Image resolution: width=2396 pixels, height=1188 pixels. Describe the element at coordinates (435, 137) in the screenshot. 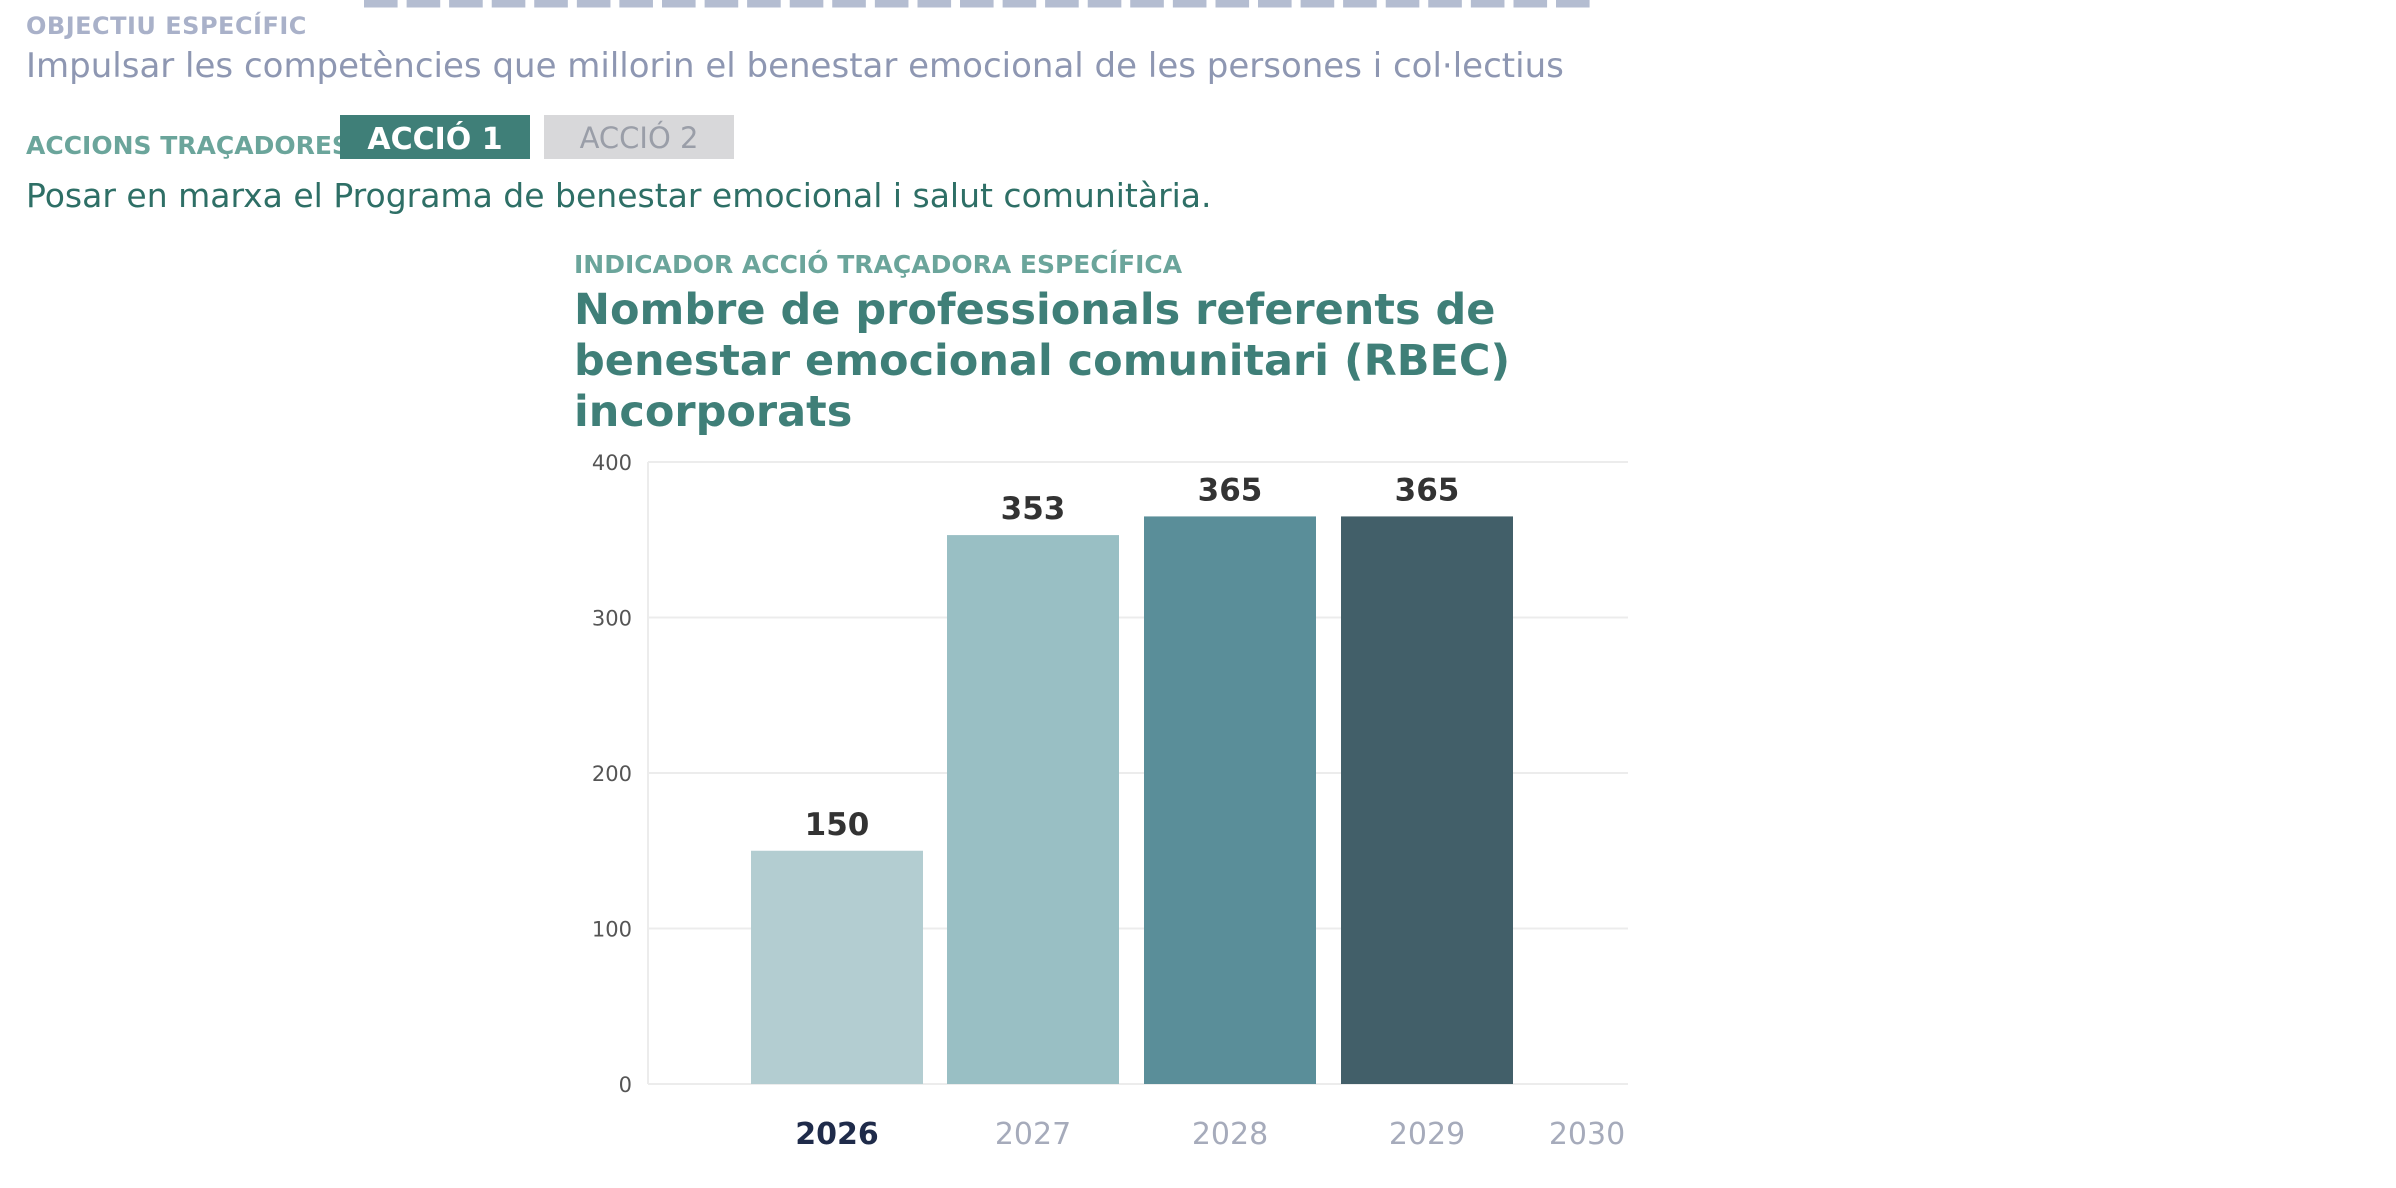

I see `tab-accio-1: ACCIÓ 1` at that location.